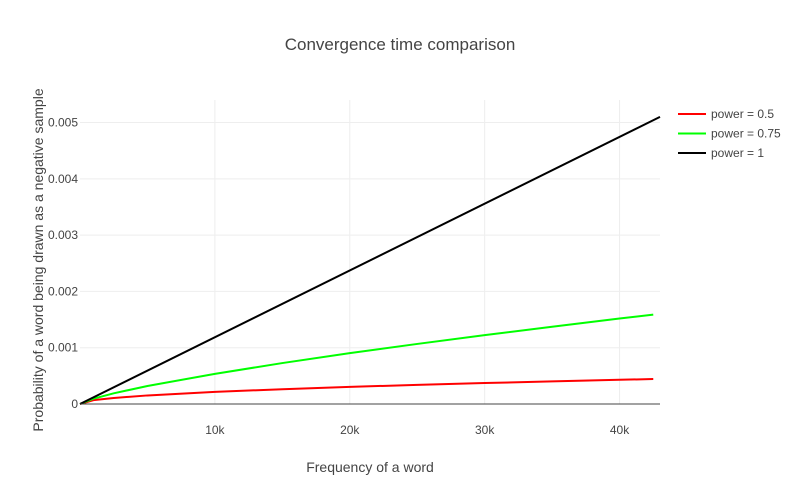  Describe the element at coordinates (746, 134) in the screenshot. I see `legend-label: power = 0.75` at that location.